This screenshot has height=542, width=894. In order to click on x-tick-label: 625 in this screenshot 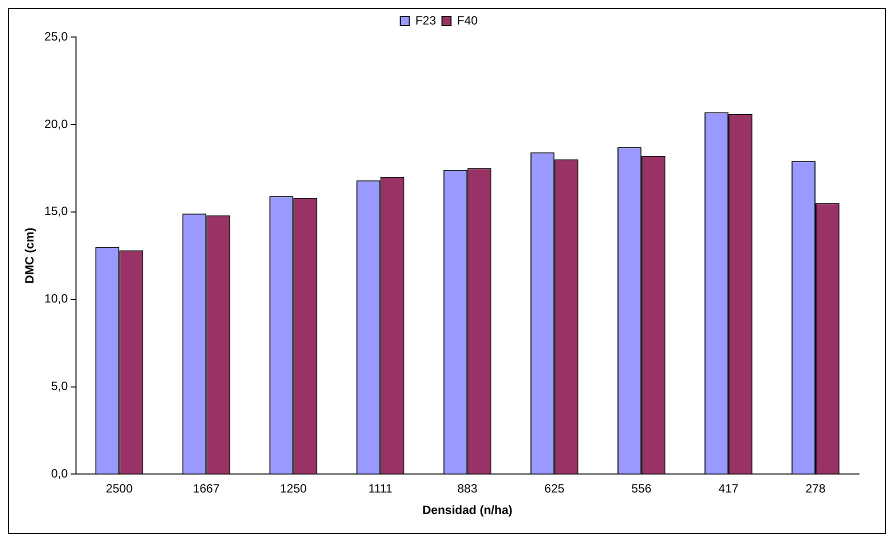, I will do `click(554, 489)`.